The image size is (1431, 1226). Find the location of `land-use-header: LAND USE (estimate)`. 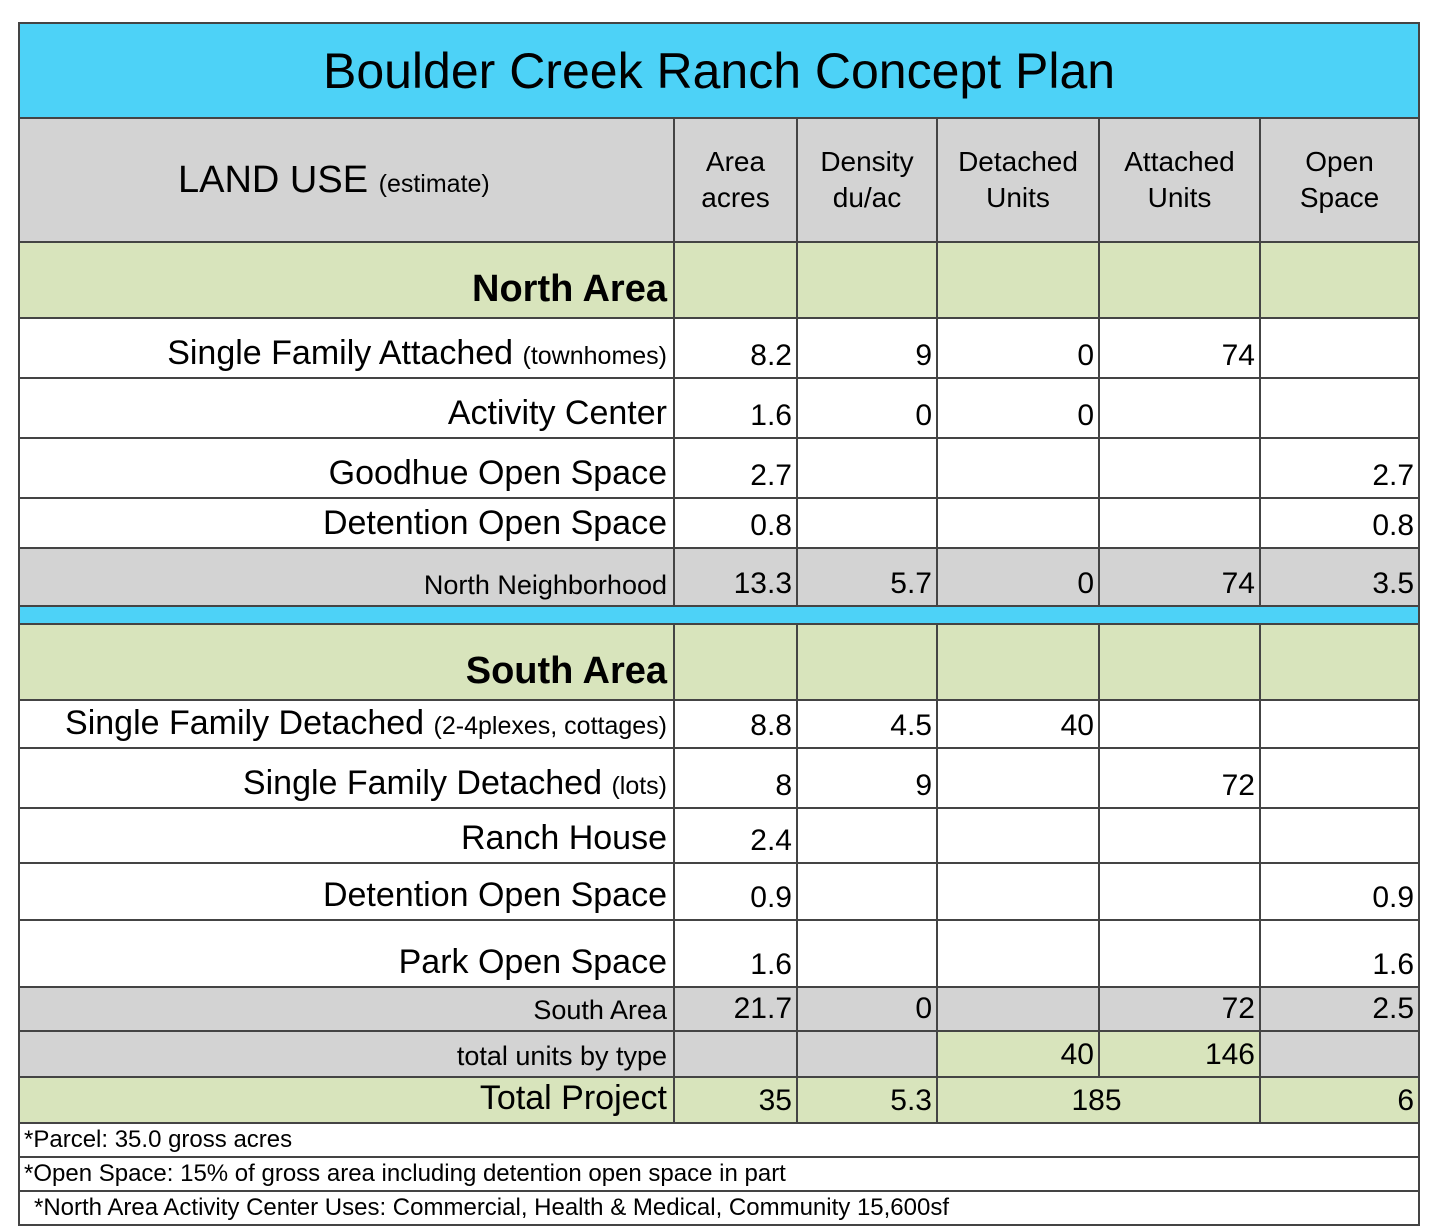

land-use-header: LAND USE (estimate) is located at coordinates (346, 180).